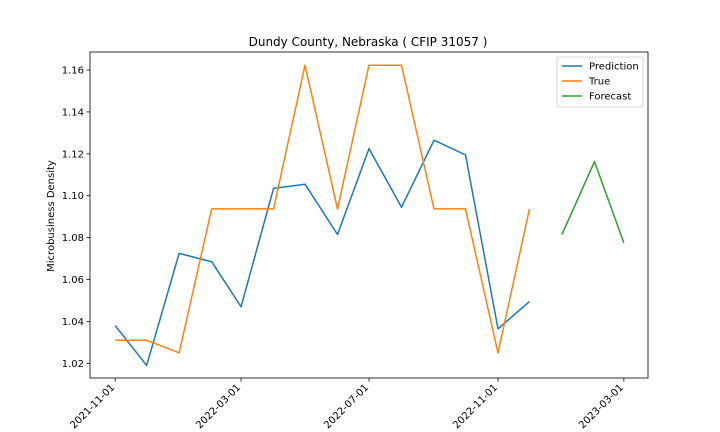 The width and height of the screenshot is (720, 432). What do you see at coordinates (368, 42) in the screenshot?
I see `chart-title: Dundy County, Nebraska ( CFIP 31057 )` at bounding box center [368, 42].